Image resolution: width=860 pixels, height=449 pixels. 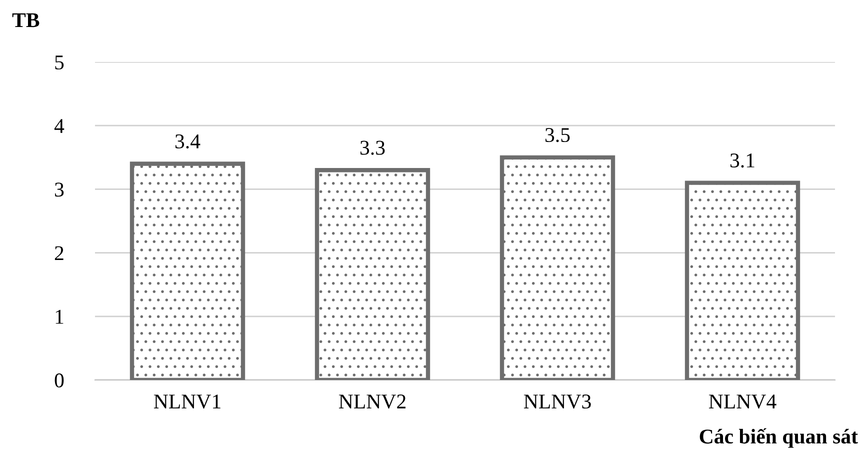 I want to click on x-tick-label: NLNV4, so click(x=742, y=401).